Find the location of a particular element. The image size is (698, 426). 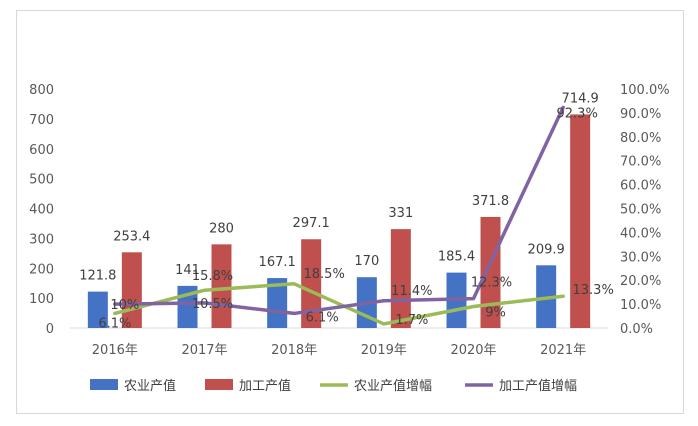

line-proc-data-label: 92.3% is located at coordinates (577, 113).